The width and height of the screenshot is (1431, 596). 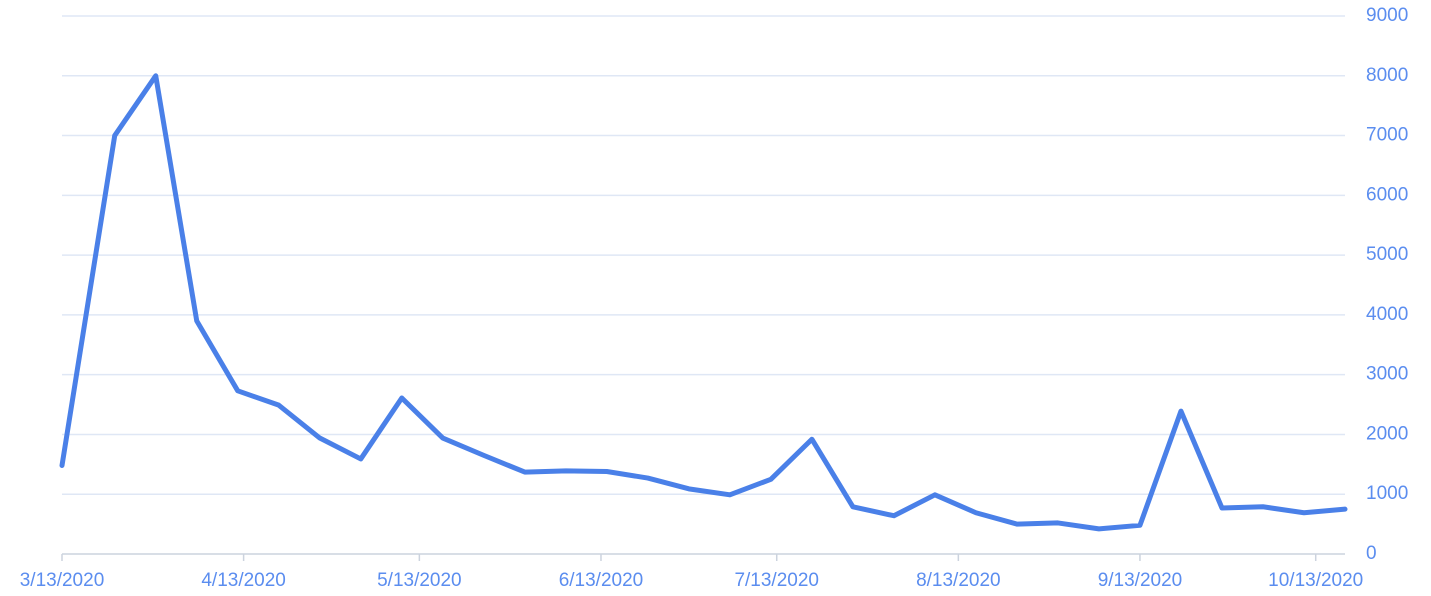 What do you see at coordinates (1387, 493) in the screenshot?
I see `y-tick-label: 1000` at bounding box center [1387, 493].